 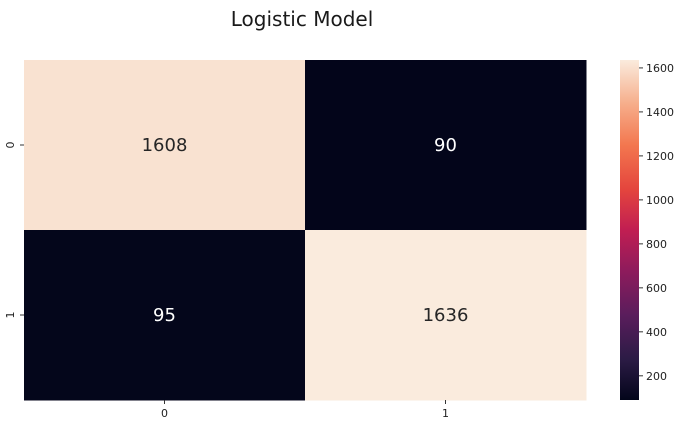 What do you see at coordinates (164, 413) in the screenshot?
I see `x-tick-label-0: 0` at bounding box center [164, 413].